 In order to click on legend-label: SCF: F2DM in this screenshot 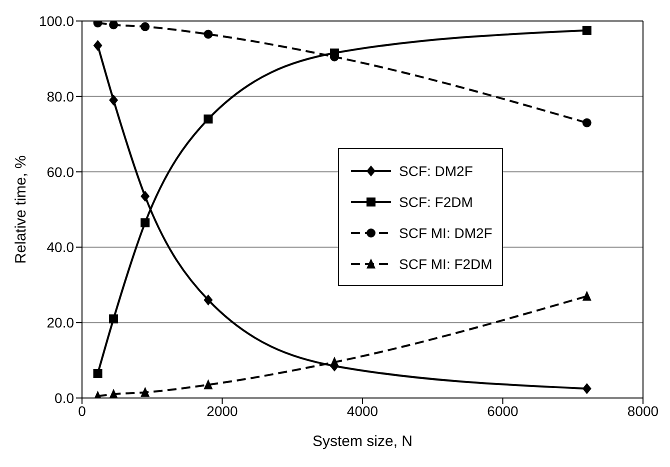, I will do `click(436, 202)`.